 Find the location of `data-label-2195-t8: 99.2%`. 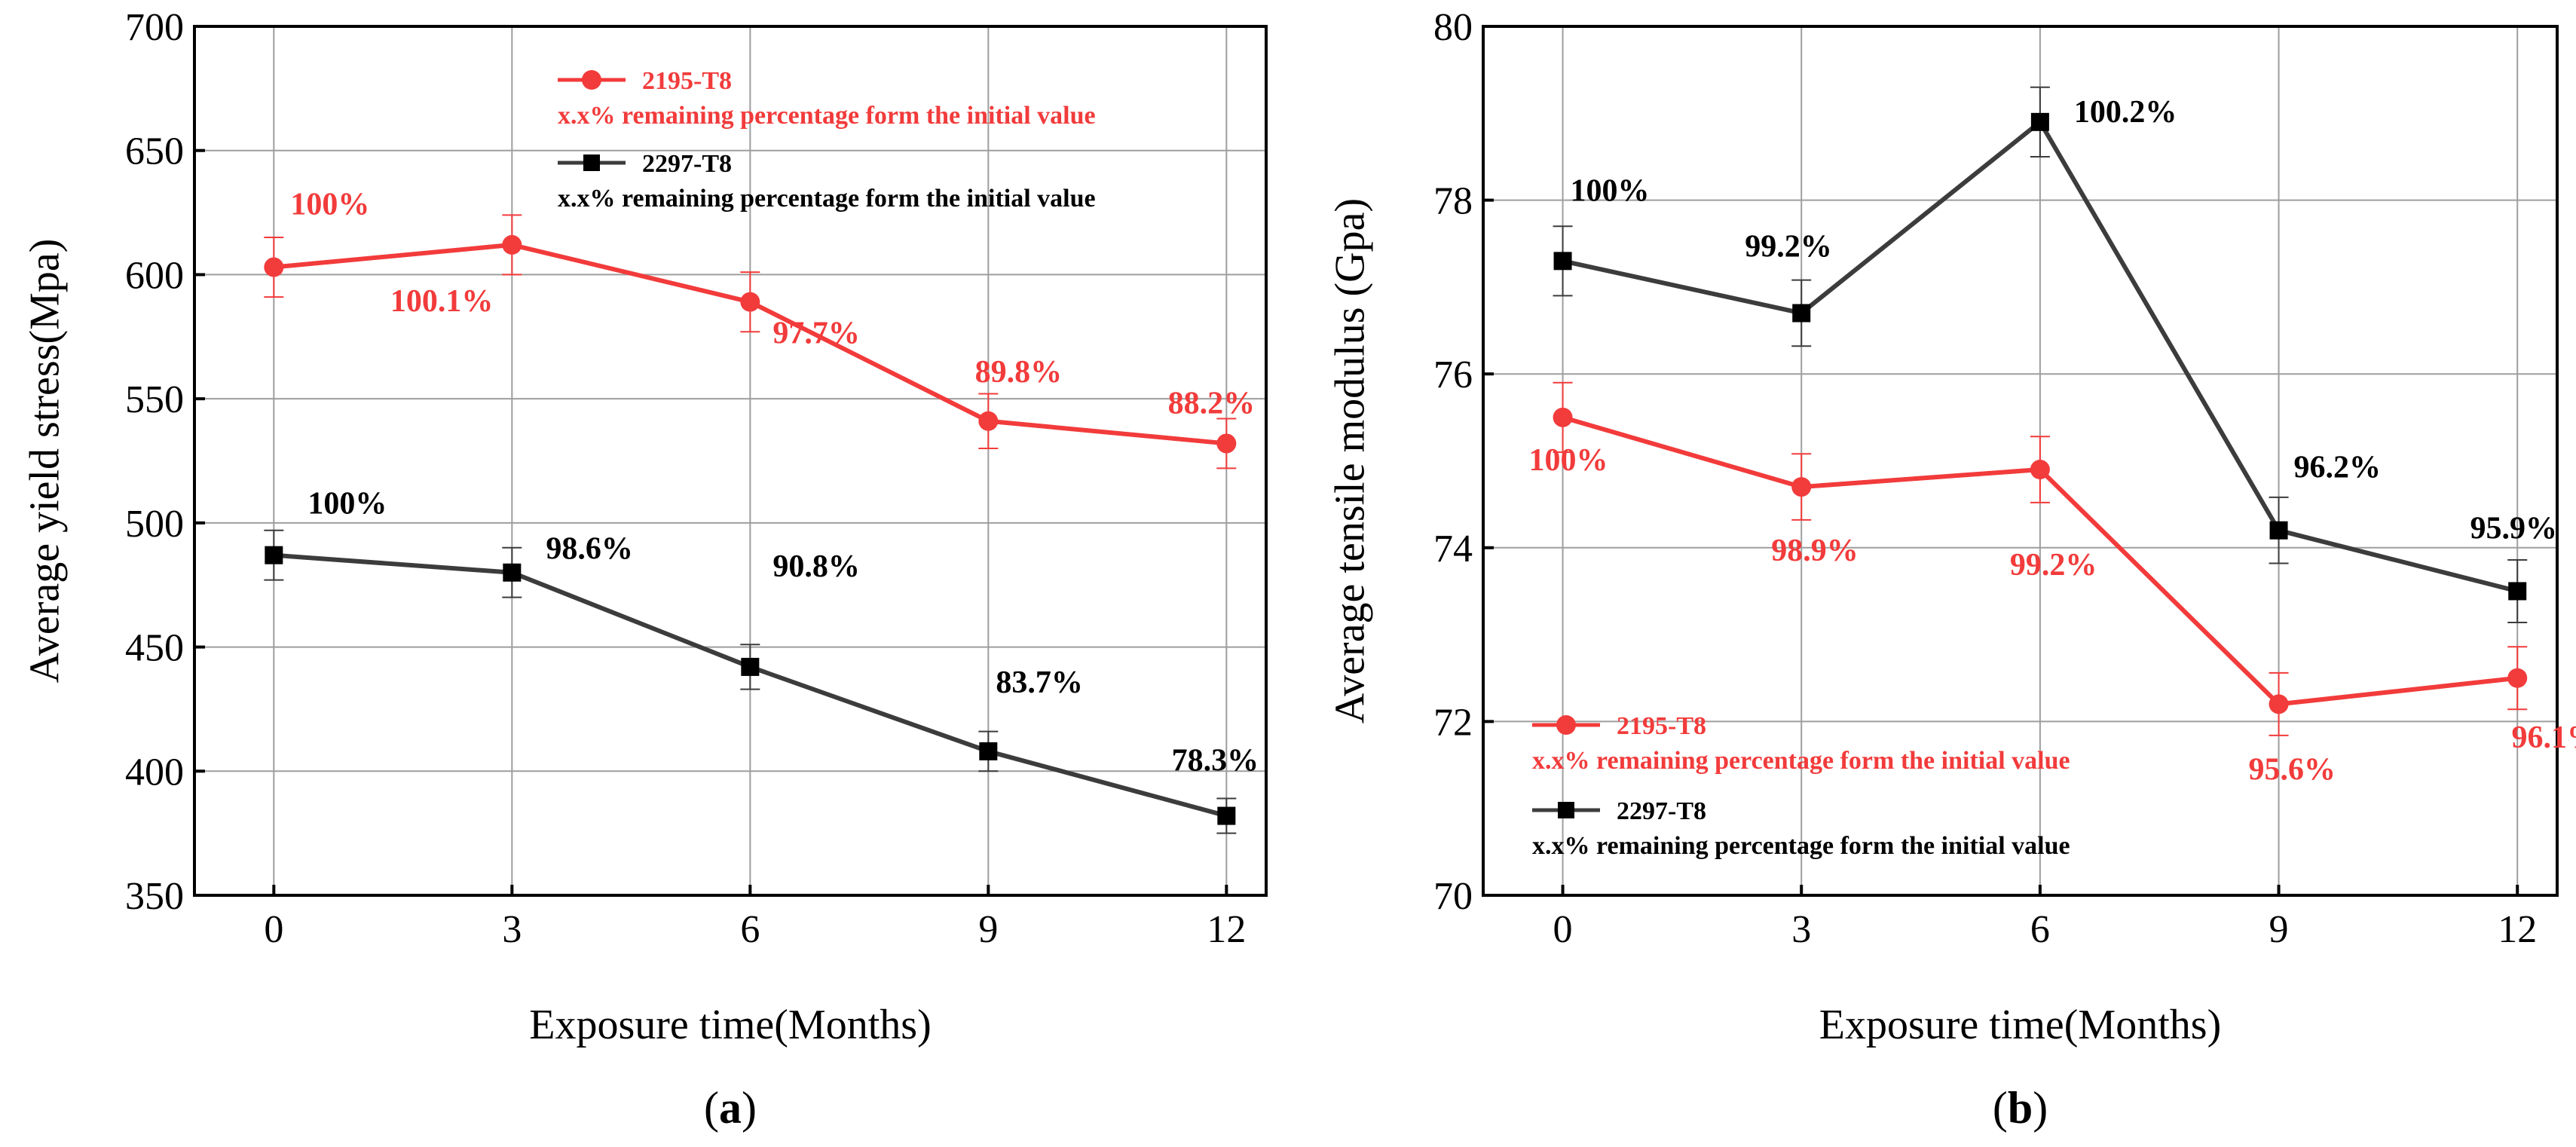

data-label-2195-t8: 99.2% is located at coordinates (2053, 565).